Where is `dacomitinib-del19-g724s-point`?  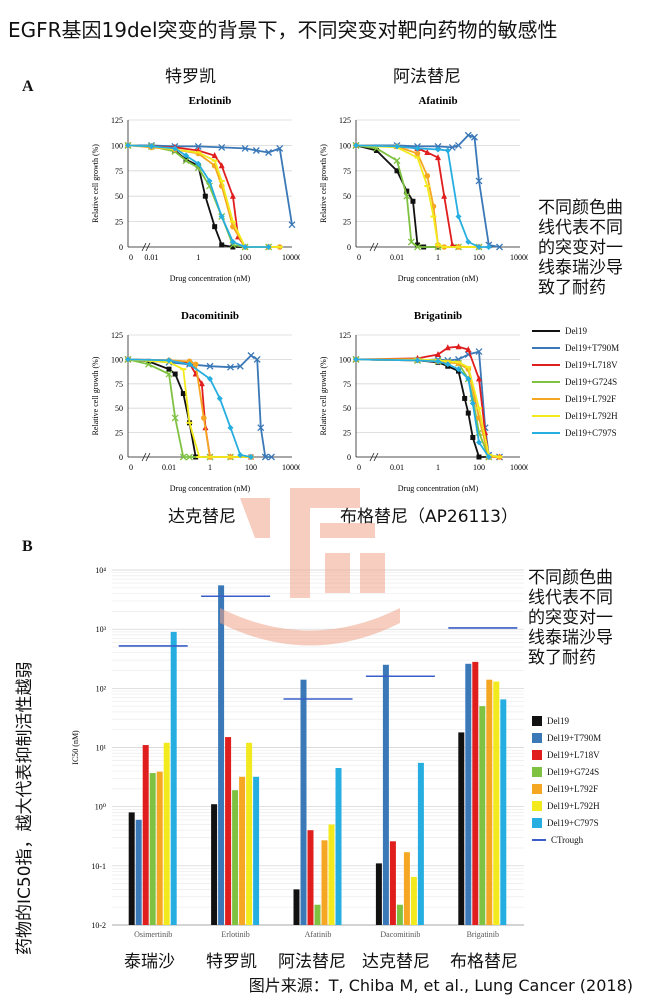 dacomitinib-del19-g724s-point is located at coordinates (148, 364).